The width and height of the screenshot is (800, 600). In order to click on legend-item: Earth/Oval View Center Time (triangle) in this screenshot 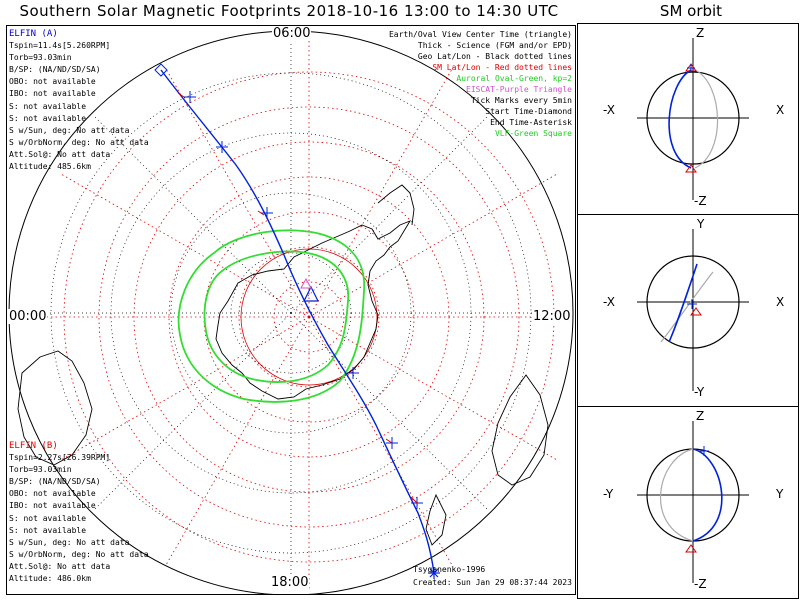, I will do `click(480, 34)`.